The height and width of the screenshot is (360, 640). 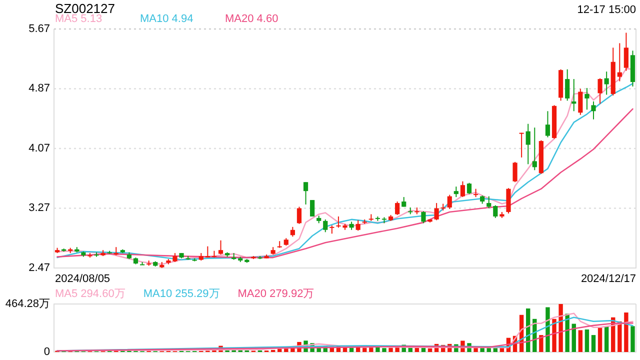 What do you see at coordinates (39, 208) in the screenshot?
I see `y-tick-label: 3.27` at bounding box center [39, 208].